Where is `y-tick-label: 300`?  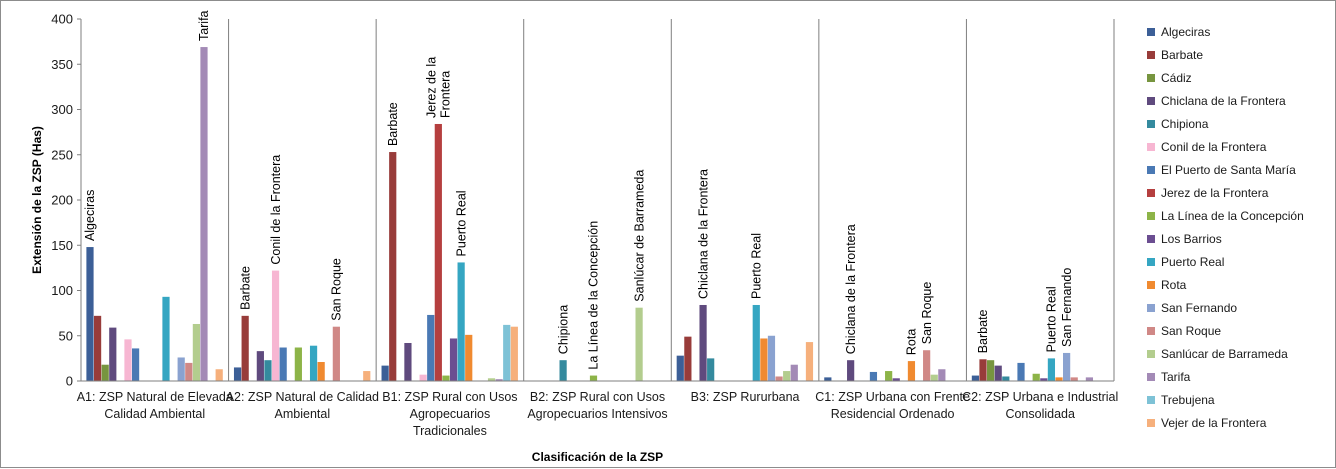 y-tick-label: 300 is located at coordinates (62, 109).